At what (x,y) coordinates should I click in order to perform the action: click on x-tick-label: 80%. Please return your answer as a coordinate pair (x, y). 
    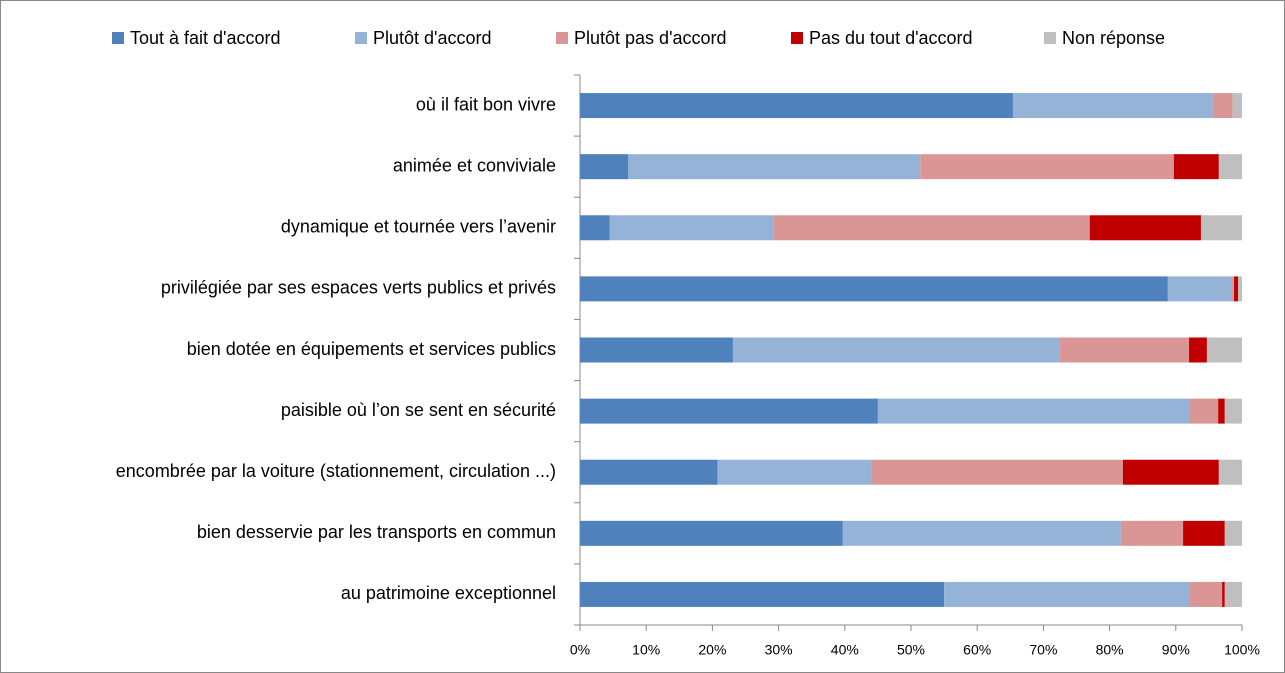
    Looking at the image, I should click on (1110, 650).